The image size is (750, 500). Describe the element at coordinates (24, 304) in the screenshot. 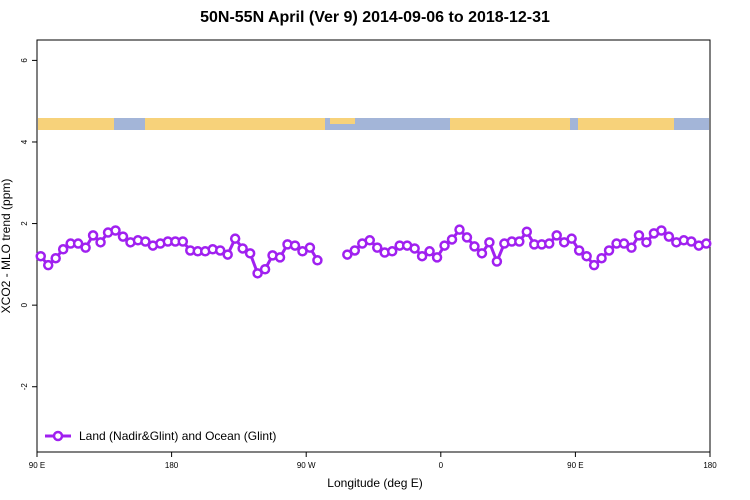

I see `y-tick-label: 0` at that location.